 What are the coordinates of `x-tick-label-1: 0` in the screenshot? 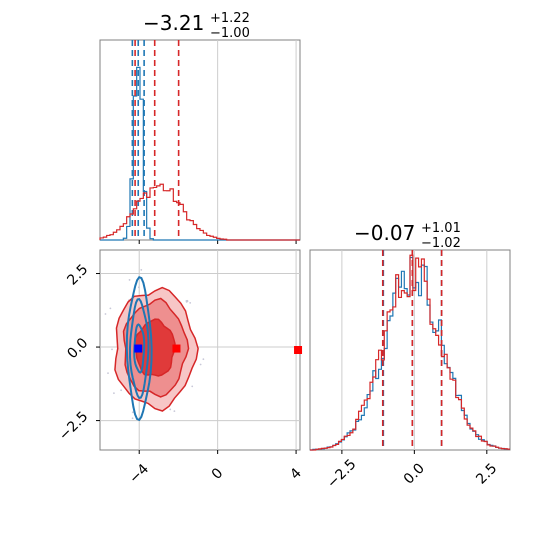 It's located at (218, 474).